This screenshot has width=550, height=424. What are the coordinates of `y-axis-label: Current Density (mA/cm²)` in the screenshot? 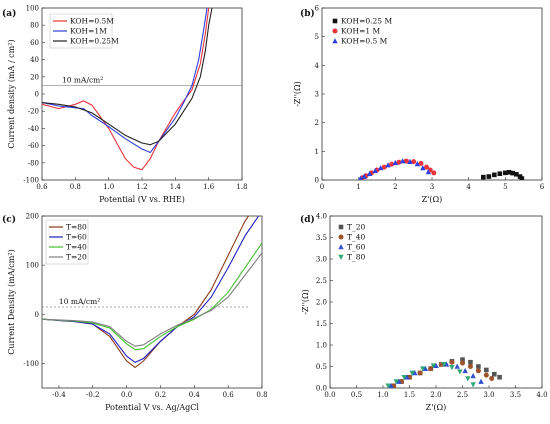 It's located at (11, 301).